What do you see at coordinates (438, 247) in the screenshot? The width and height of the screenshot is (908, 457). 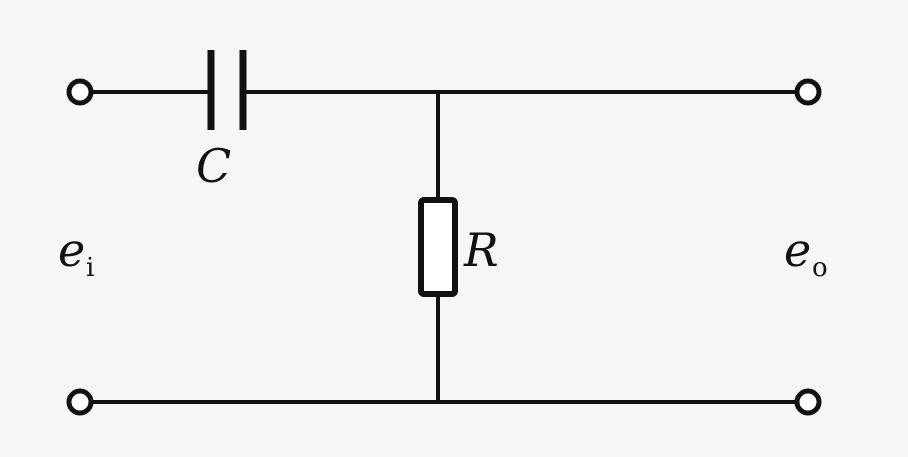 I see `resistor-symbol` at bounding box center [438, 247].